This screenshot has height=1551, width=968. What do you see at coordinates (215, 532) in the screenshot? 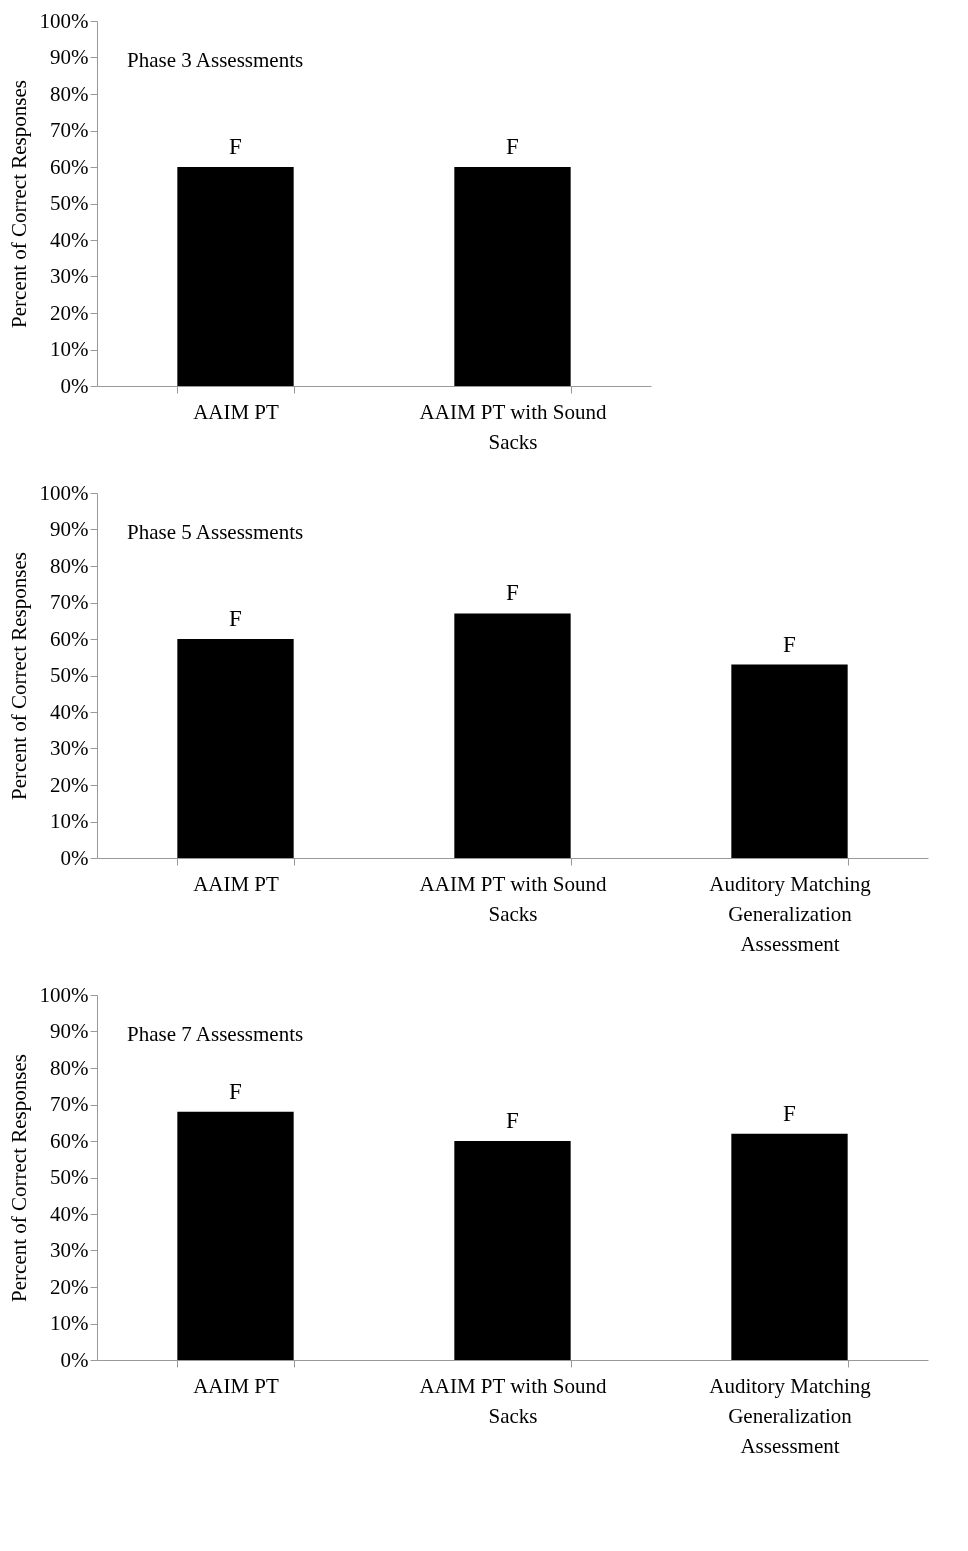
I see `annotation: Phase 5 Assessments` at bounding box center [215, 532].